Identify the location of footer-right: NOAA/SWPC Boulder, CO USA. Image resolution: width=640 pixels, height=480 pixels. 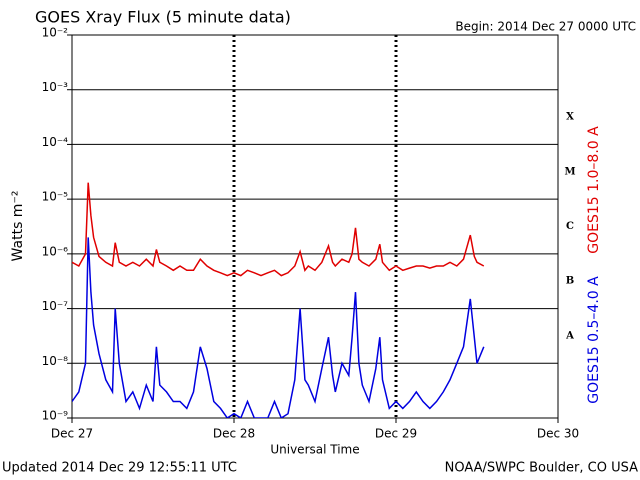
(541, 468).